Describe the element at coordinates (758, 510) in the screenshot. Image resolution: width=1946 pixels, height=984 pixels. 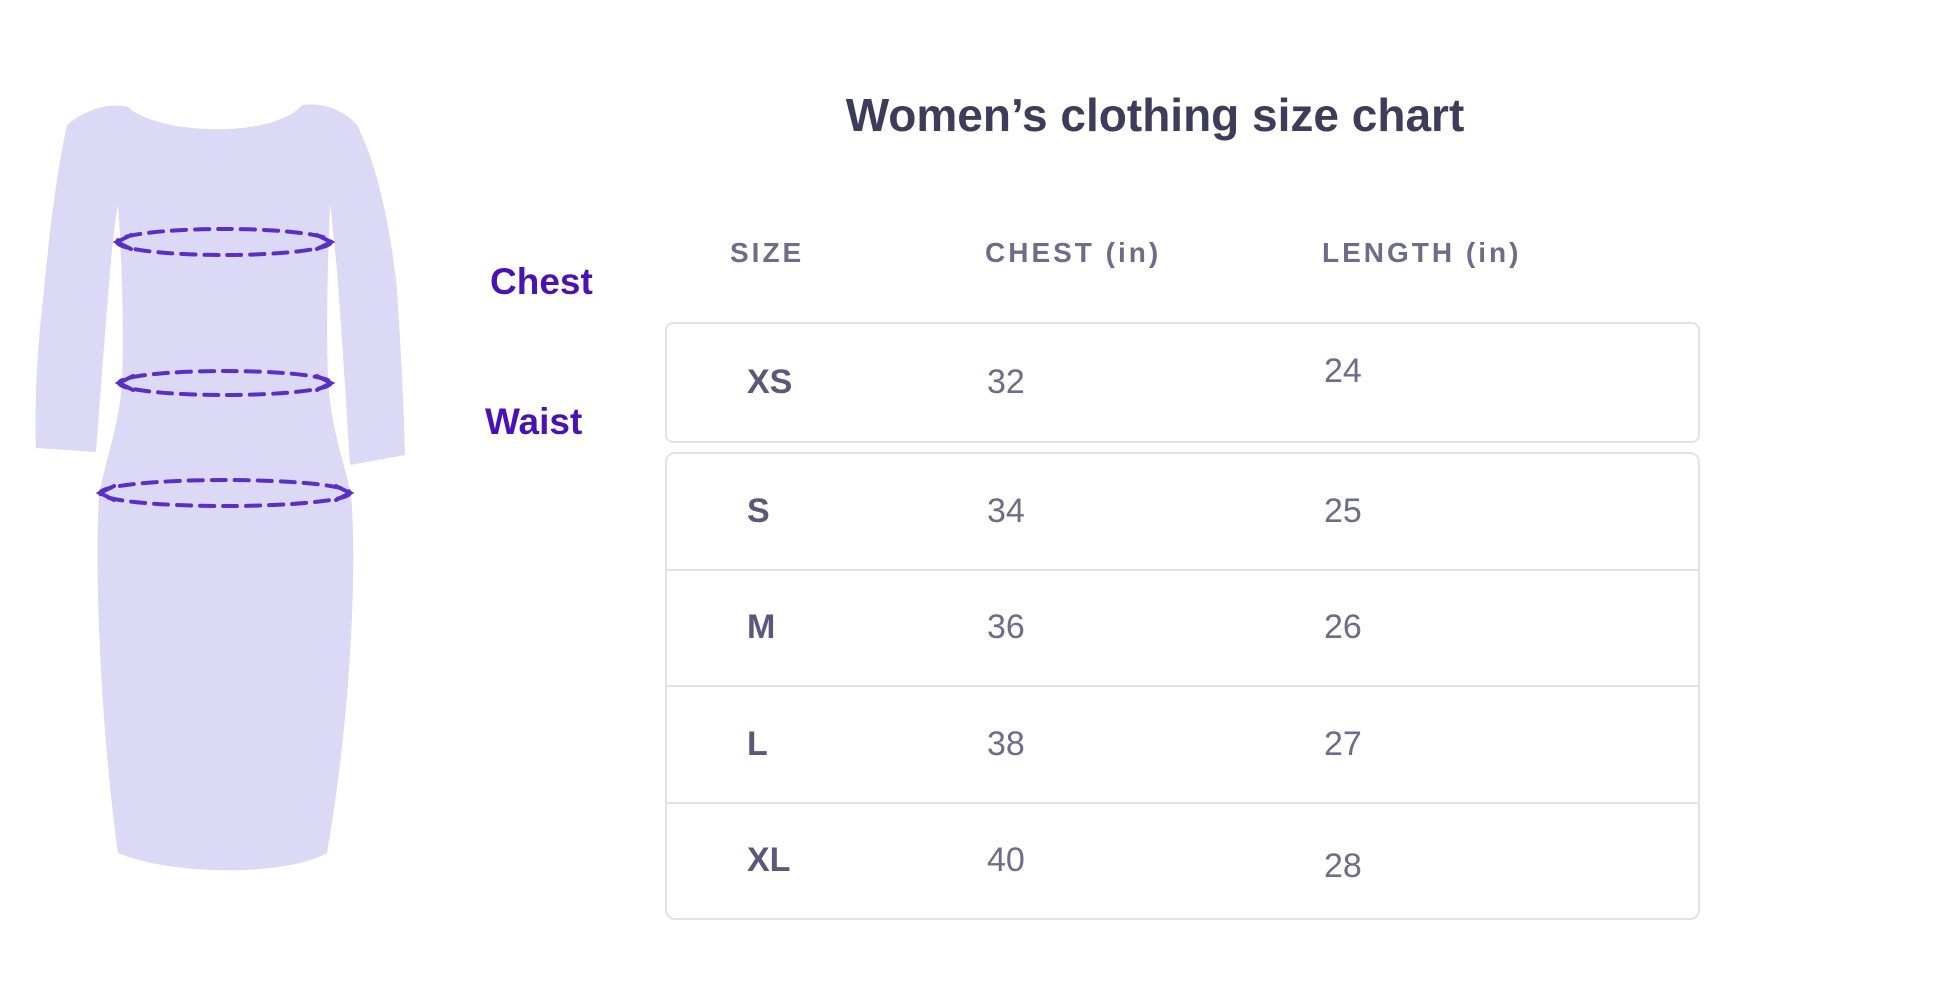
I see `size-cell: S` at that location.